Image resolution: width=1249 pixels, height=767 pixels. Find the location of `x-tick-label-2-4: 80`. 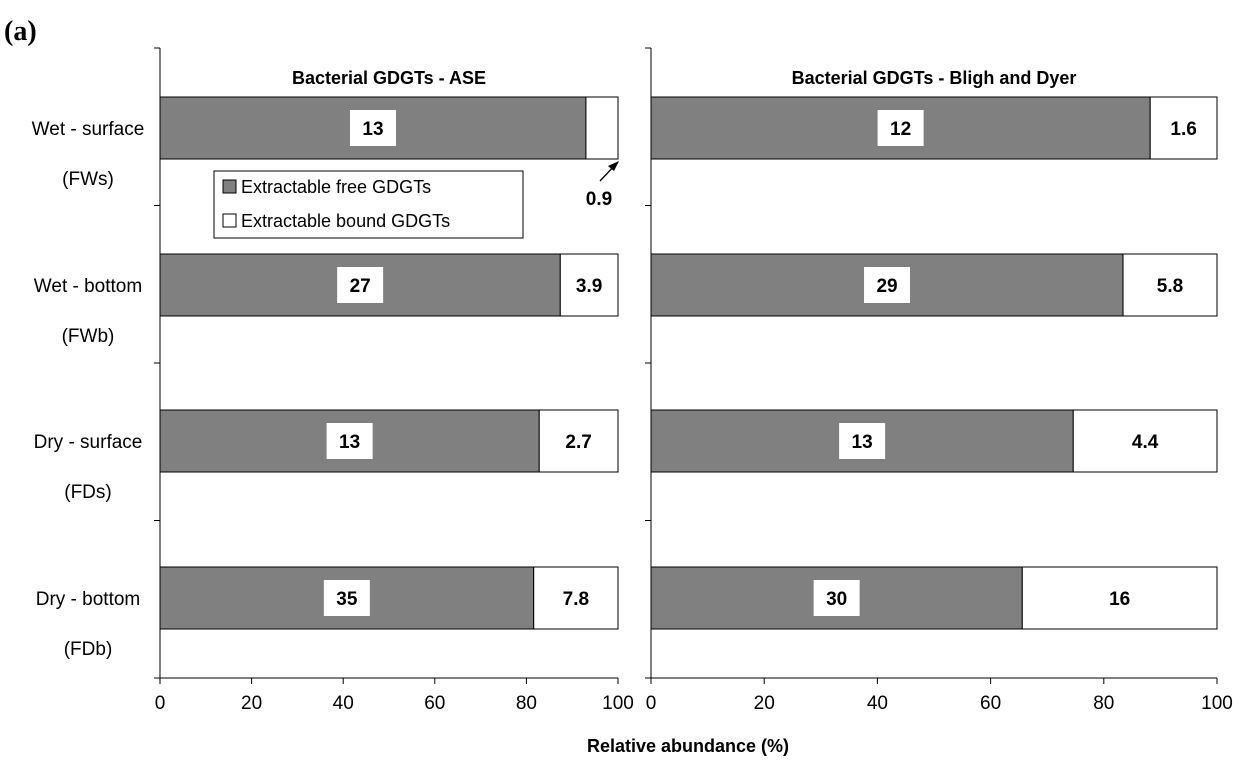

x-tick-label-2-4: 80 is located at coordinates (1103, 703).